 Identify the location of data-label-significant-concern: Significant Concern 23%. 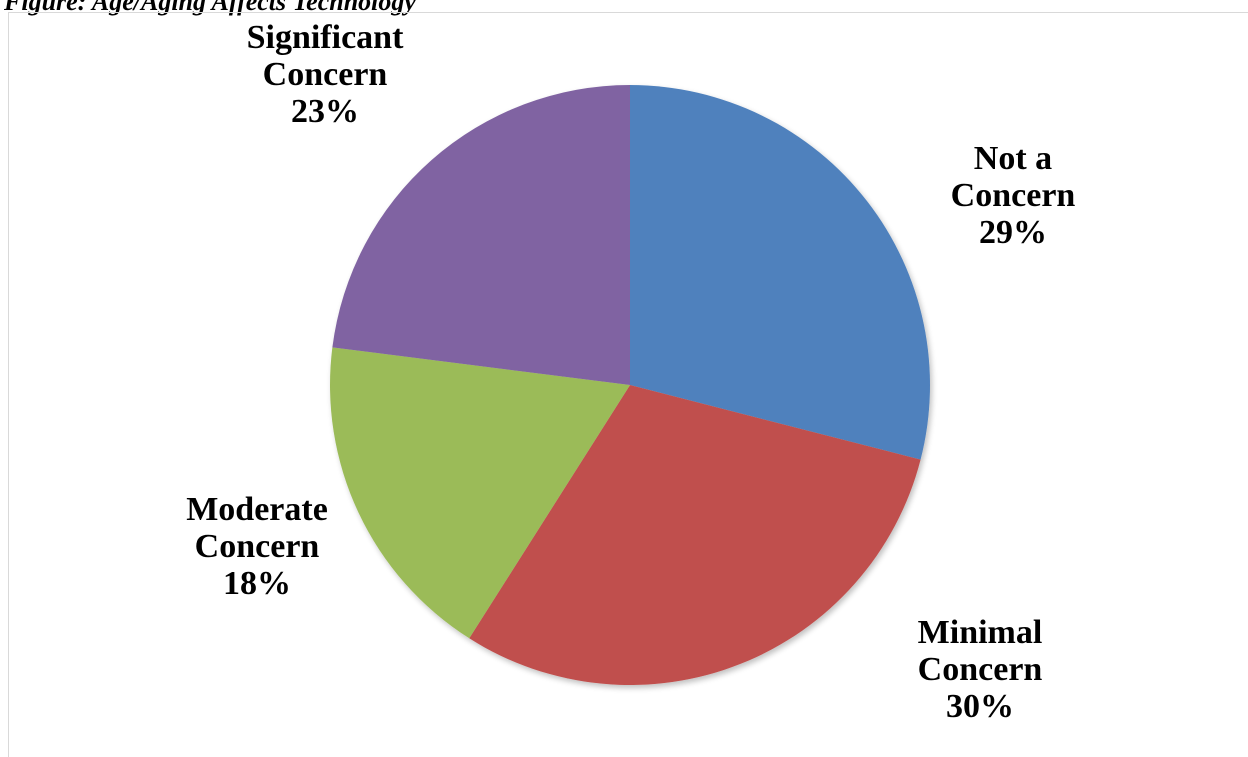
(325, 74).